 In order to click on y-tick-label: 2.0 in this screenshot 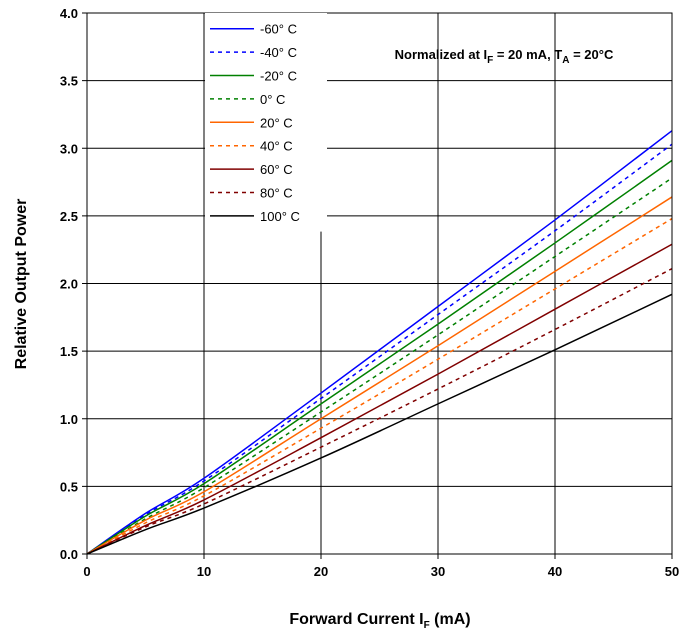, I will do `click(69, 284)`.